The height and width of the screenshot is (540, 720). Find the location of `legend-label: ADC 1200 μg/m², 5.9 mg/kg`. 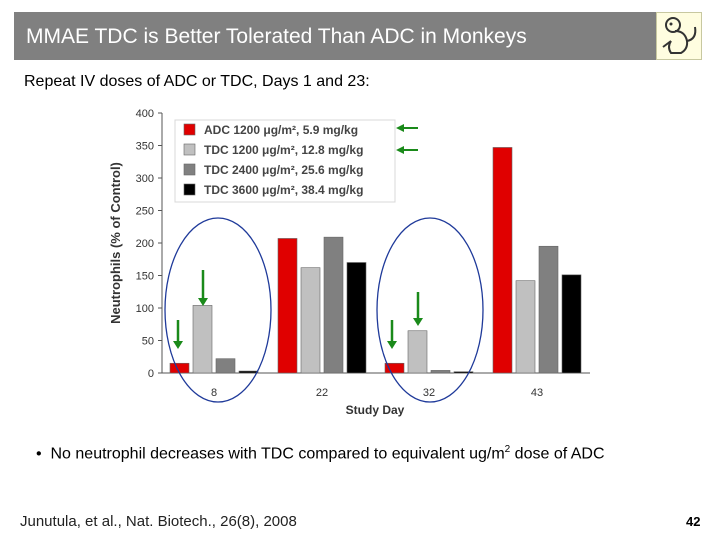

legend-label: ADC 1200 μg/m², 5.9 mg/kg is located at coordinates (281, 130).